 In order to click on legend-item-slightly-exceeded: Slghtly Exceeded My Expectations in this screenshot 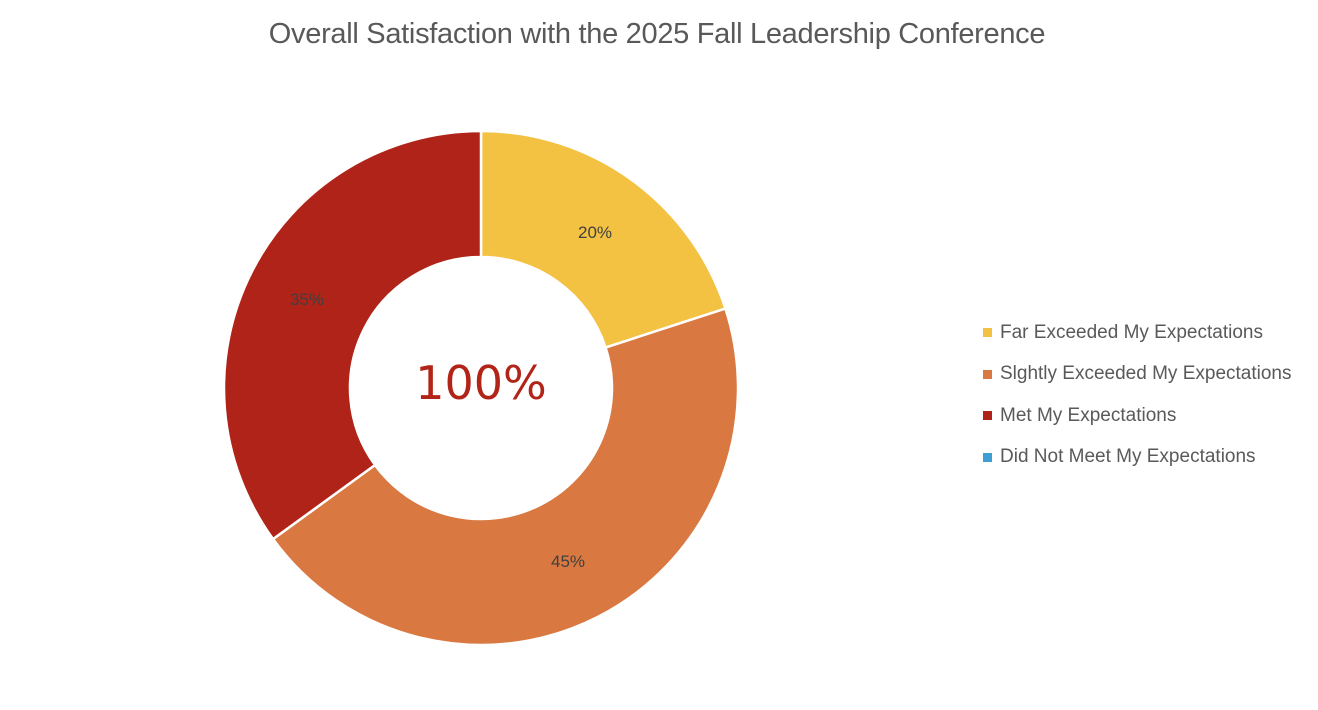, I will do `click(1137, 375)`.